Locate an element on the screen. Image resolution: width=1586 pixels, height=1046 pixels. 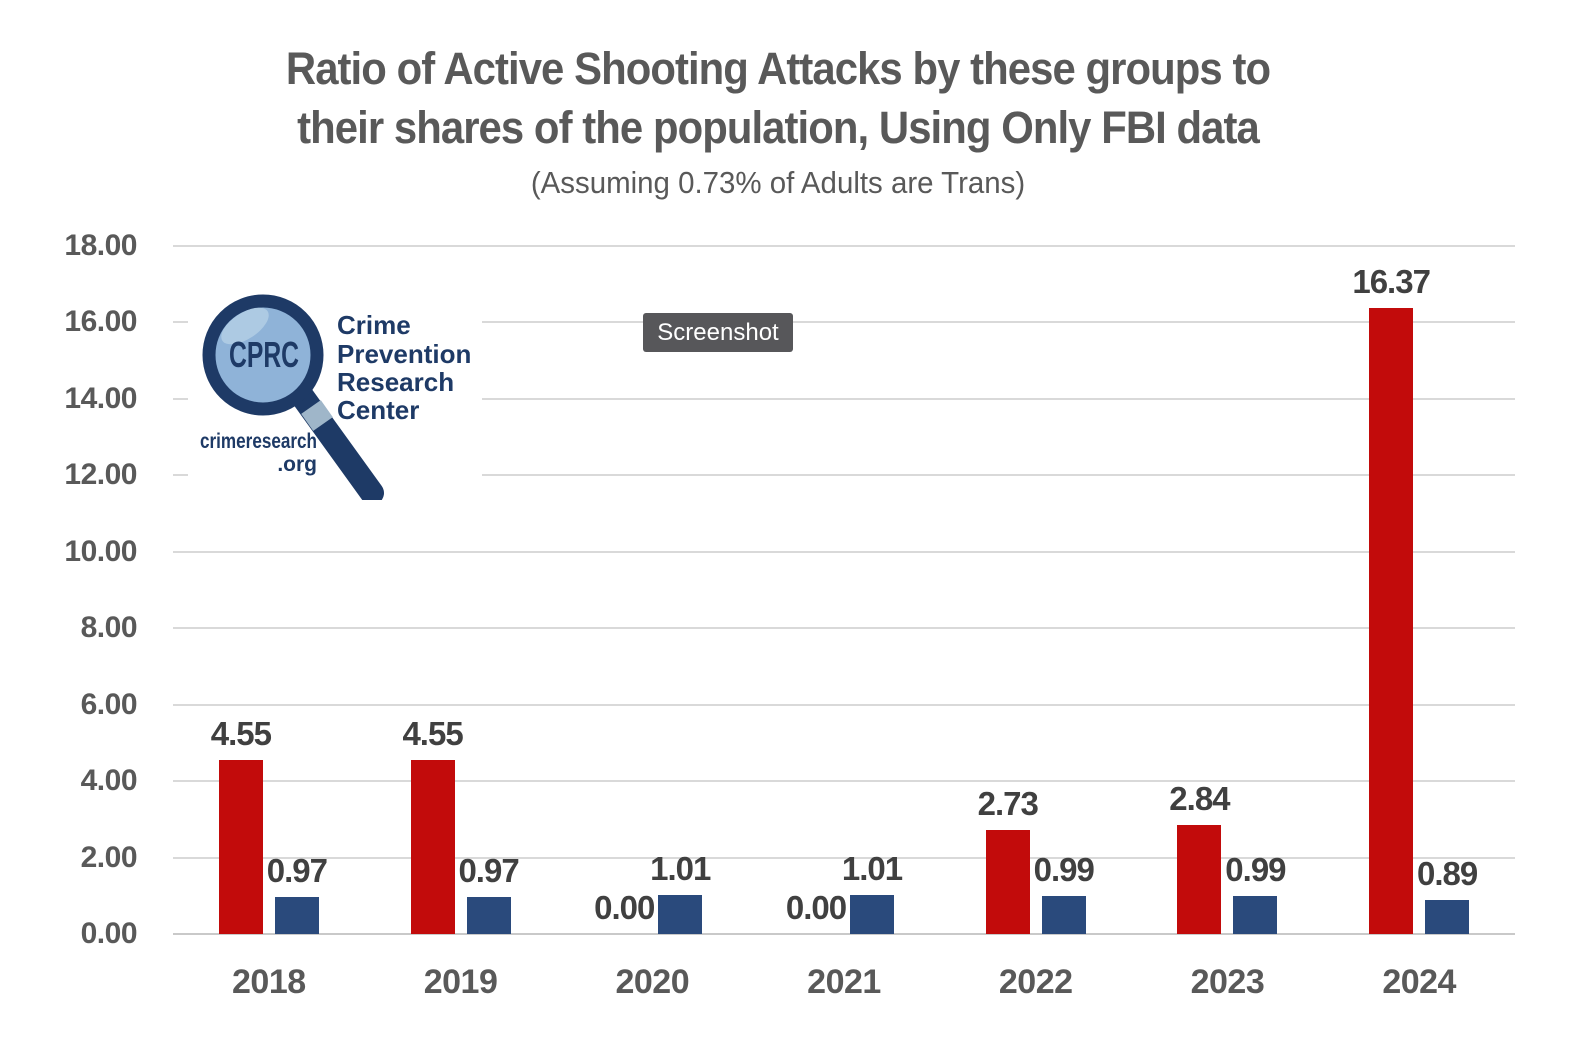
bar-red-2024 is located at coordinates (1391, 621).